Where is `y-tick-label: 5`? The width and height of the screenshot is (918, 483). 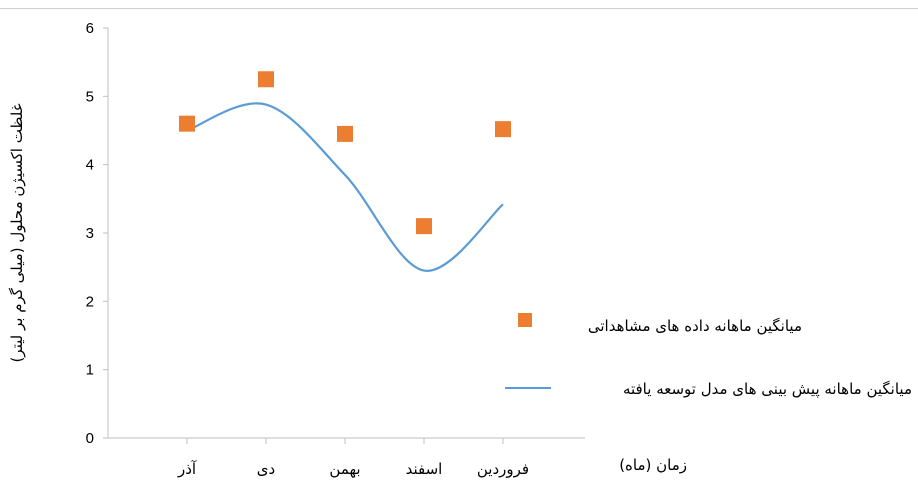
y-tick-label: 5 is located at coordinates (90, 96).